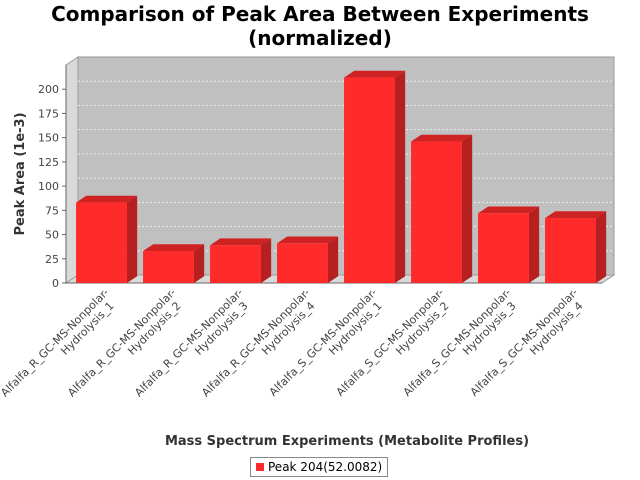 The width and height of the screenshot is (640, 480). Describe the element at coordinates (48, 138) in the screenshot. I see `y-tick-label: 150` at that location.